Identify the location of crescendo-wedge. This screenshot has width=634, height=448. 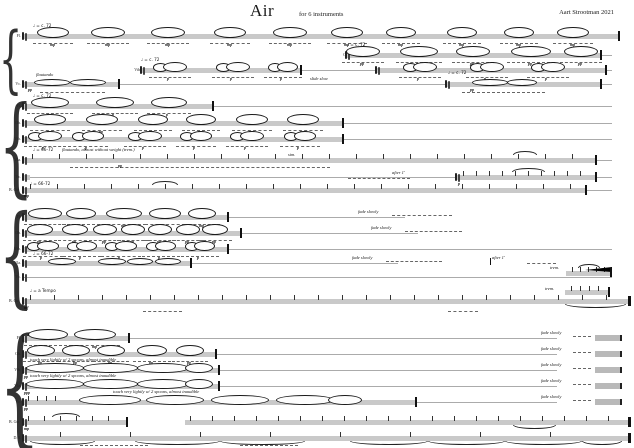
(598, 269).